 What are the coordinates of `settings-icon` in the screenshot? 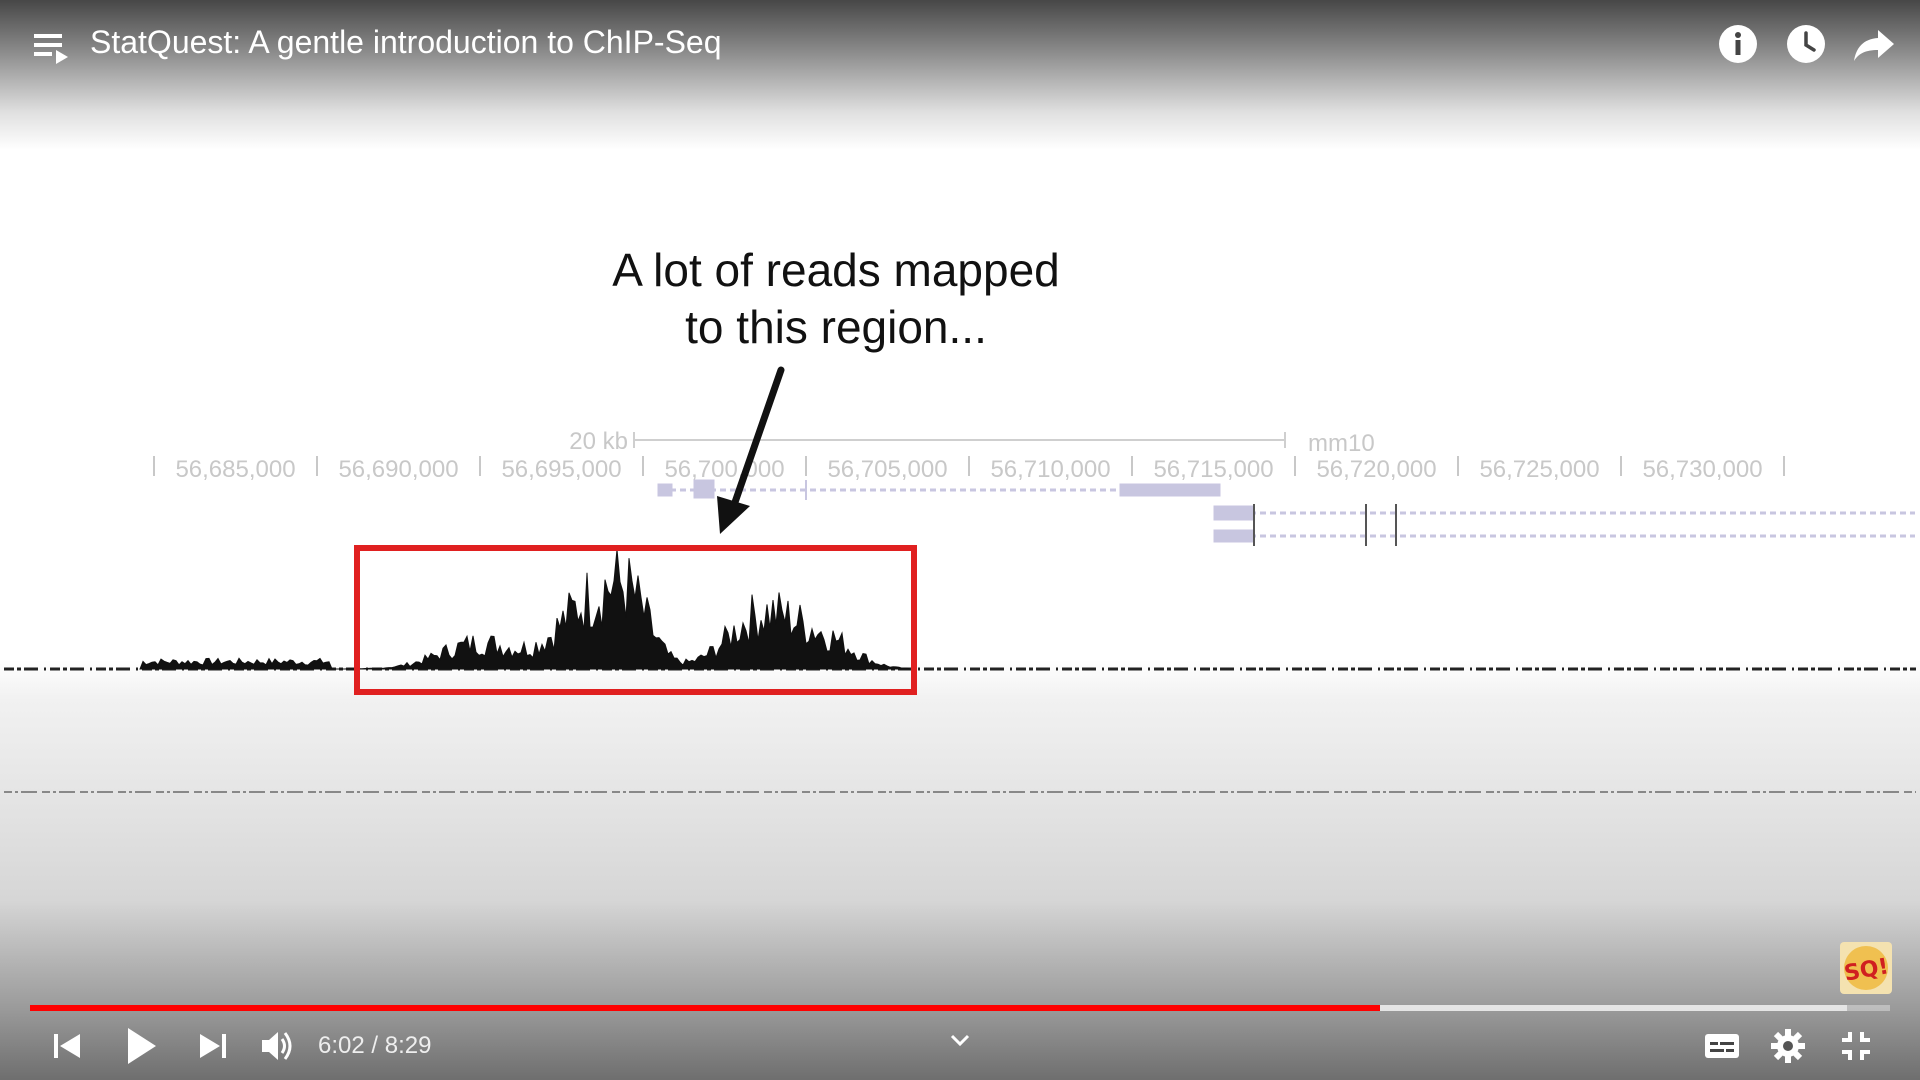 It's located at (1788, 1046).